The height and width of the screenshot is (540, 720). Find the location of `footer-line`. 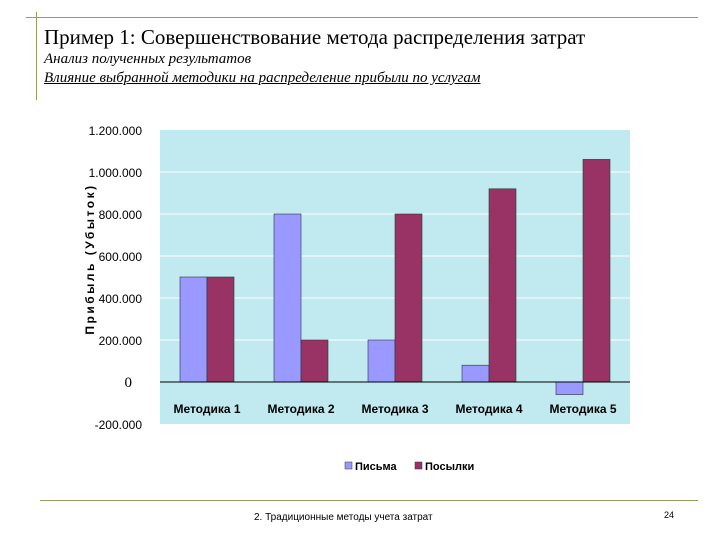

footer-line is located at coordinates (369, 500).